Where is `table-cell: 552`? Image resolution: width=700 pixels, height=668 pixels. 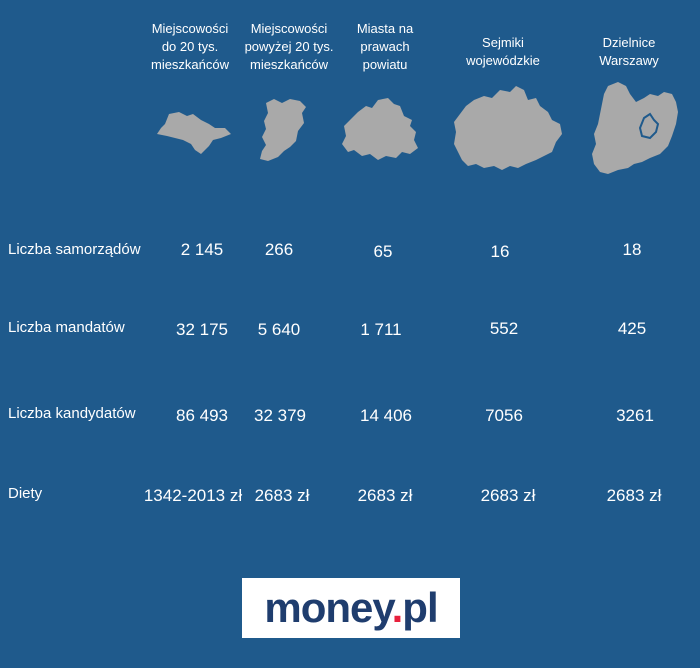 table-cell: 552 is located at coordinates (504, 328).